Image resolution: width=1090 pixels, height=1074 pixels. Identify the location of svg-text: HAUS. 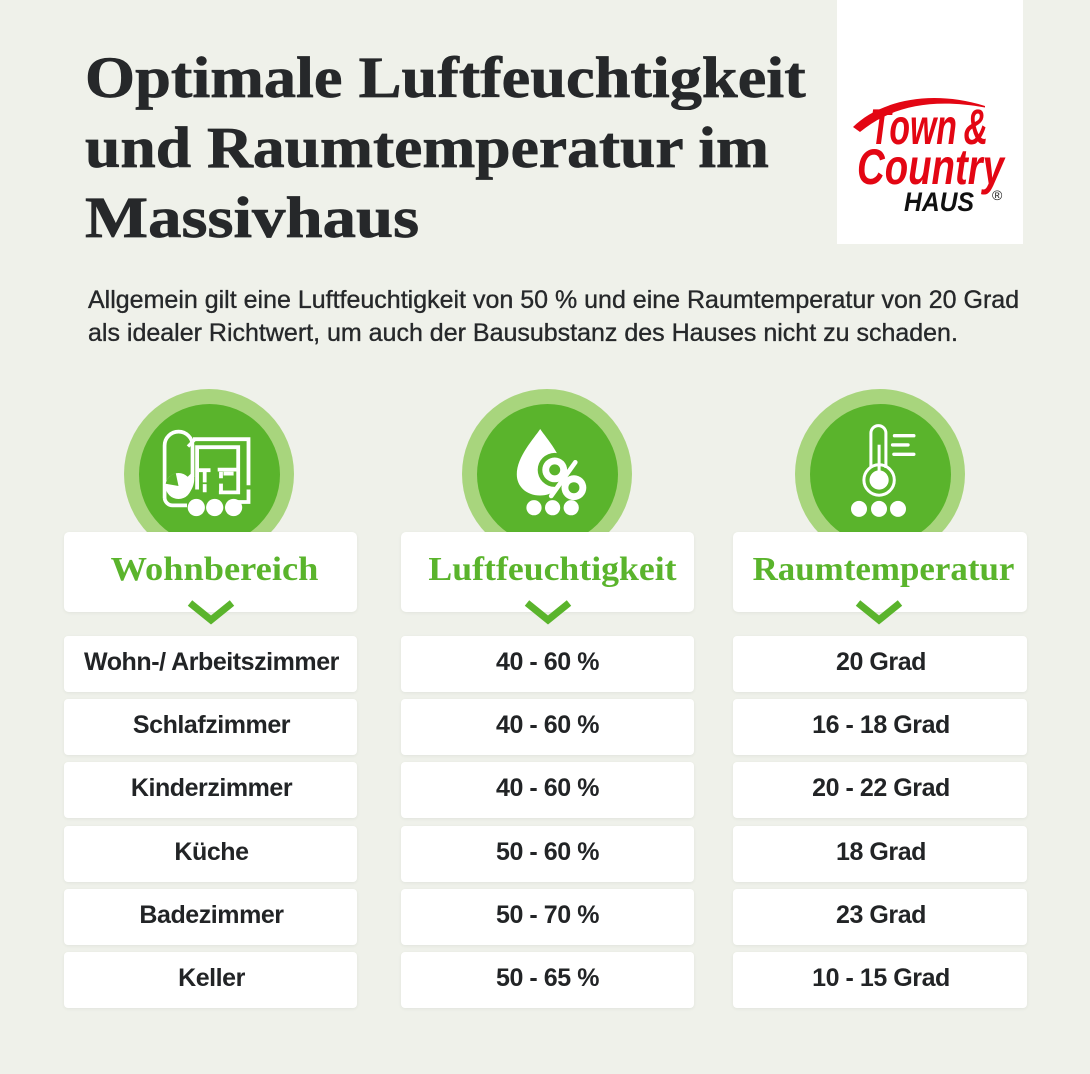
(939, 202).